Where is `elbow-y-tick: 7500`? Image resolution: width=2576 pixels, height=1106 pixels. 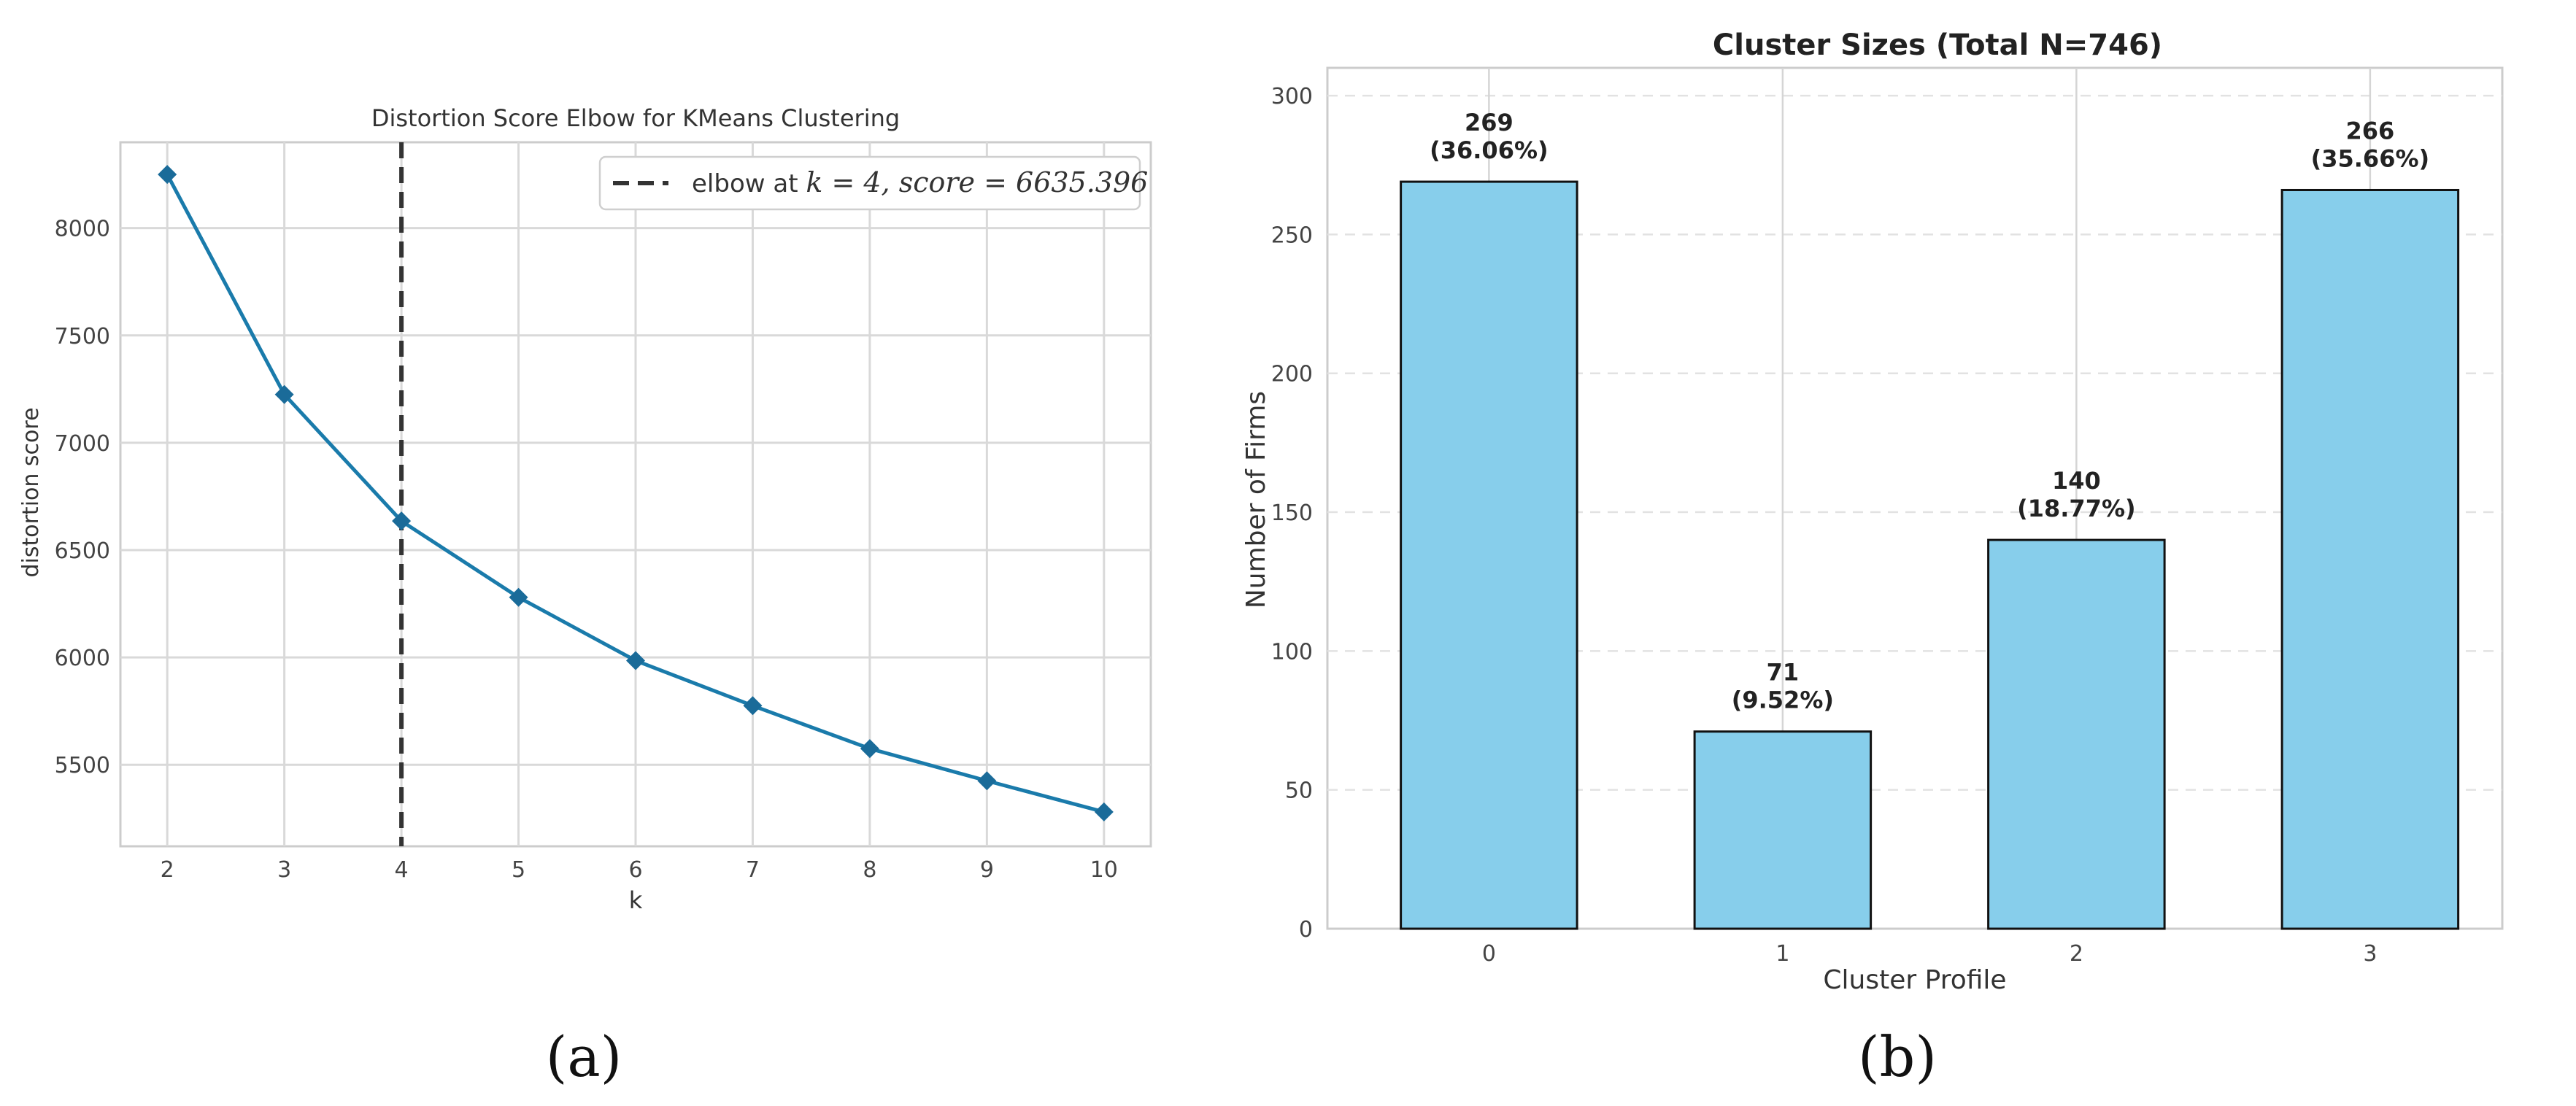
elbow-y-tick: 7500 is located at coordinates (82, 336).